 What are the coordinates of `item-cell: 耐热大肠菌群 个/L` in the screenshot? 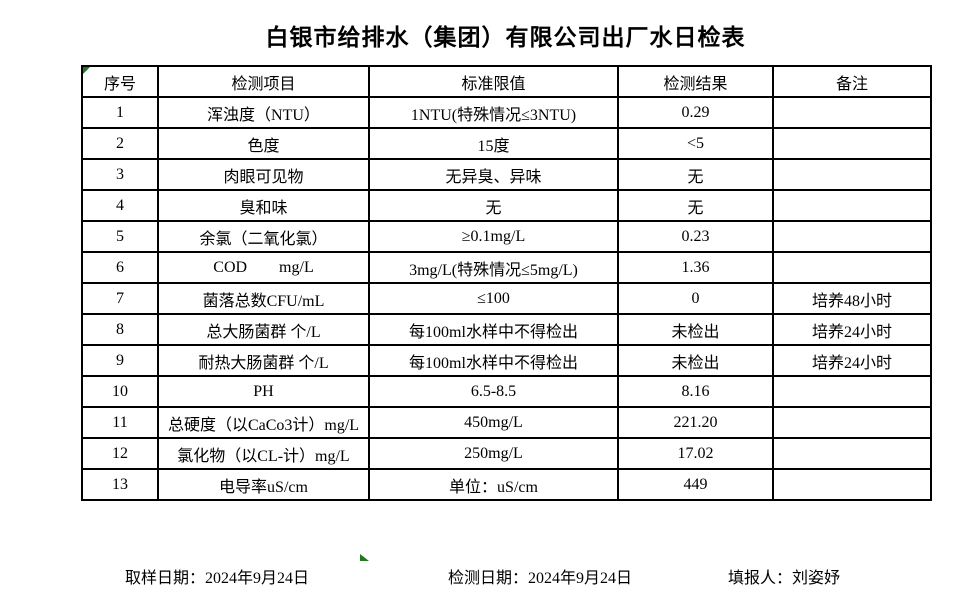 It's located at (263, 360).